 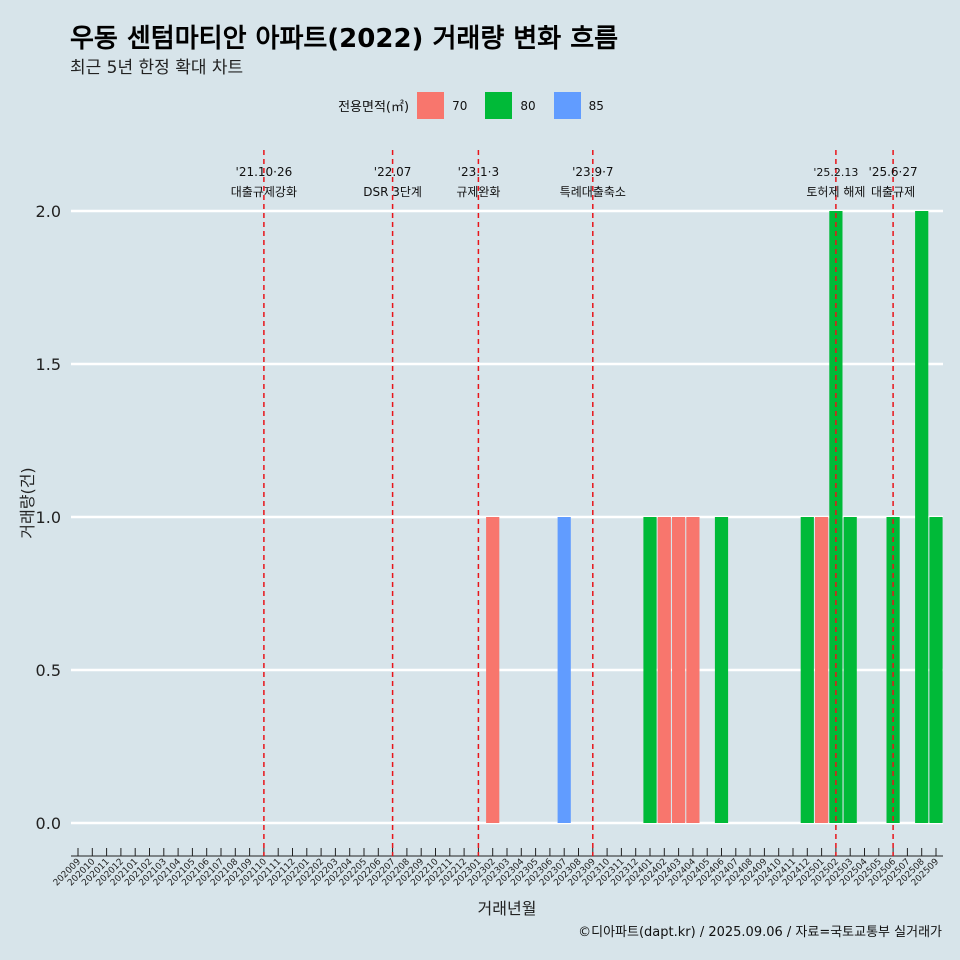 What do you see at coordinates (528, 105) in the screenshot?
I see `legend-label-80: 80` at bounding box center [528, 105].